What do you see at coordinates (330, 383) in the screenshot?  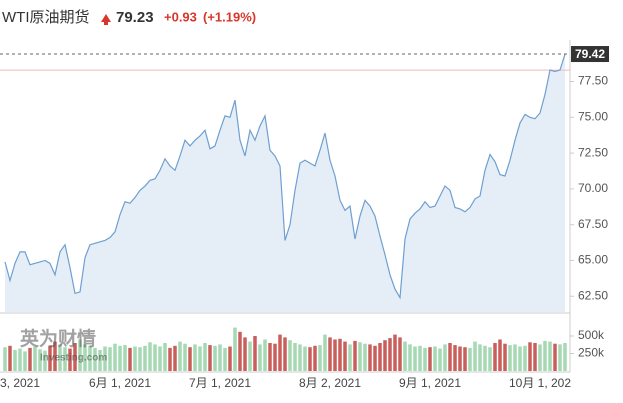 I see `x-tick-label: 8月 2, 2021` at bounding box center [330, 383].